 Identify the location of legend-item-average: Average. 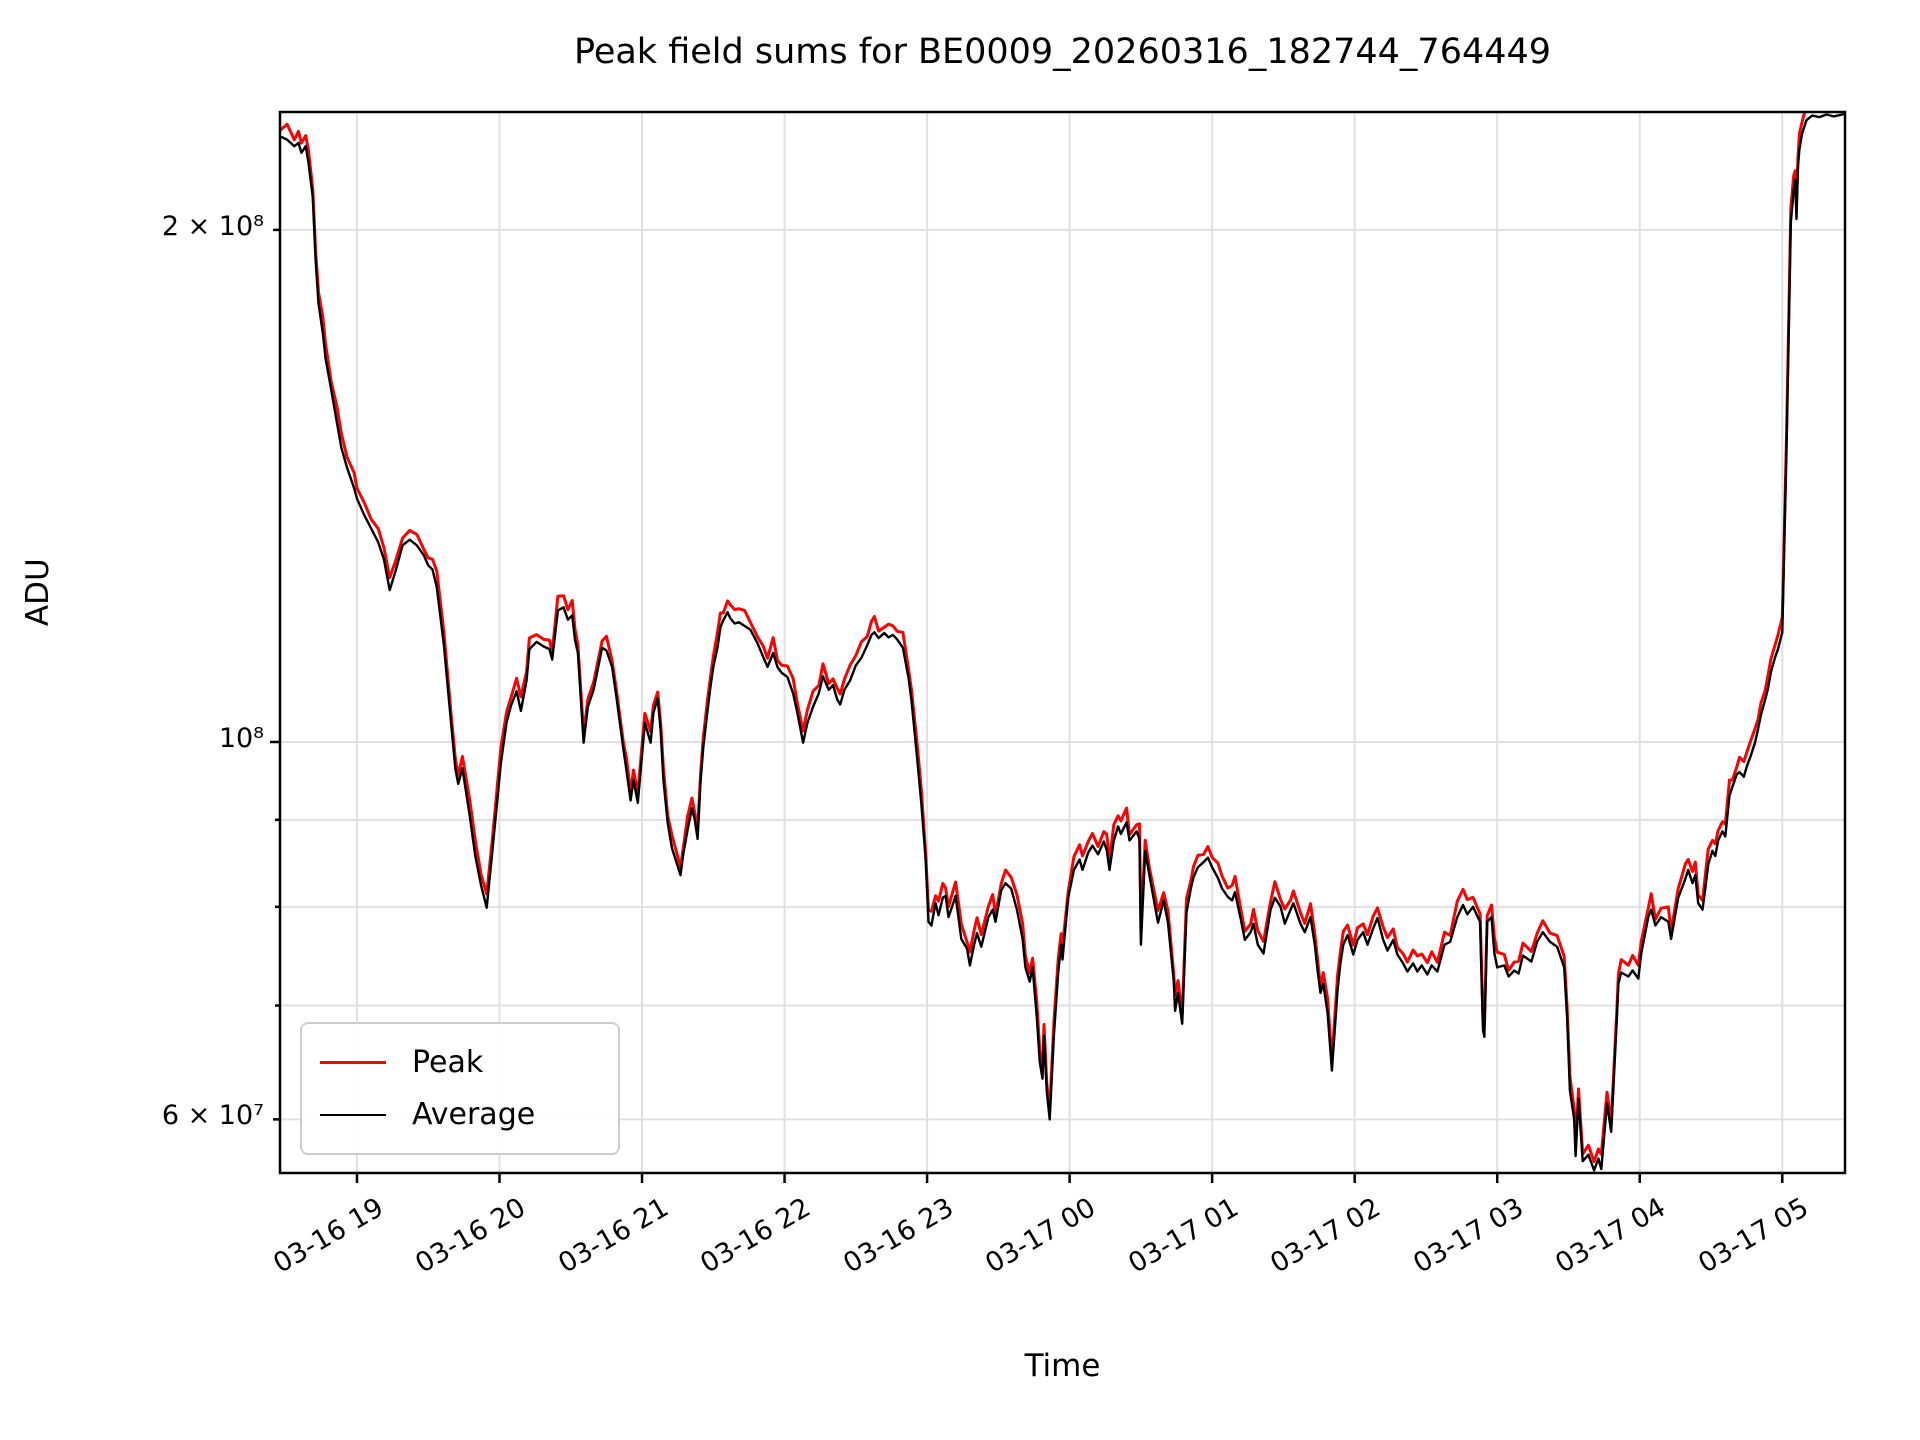
(460, 1114).